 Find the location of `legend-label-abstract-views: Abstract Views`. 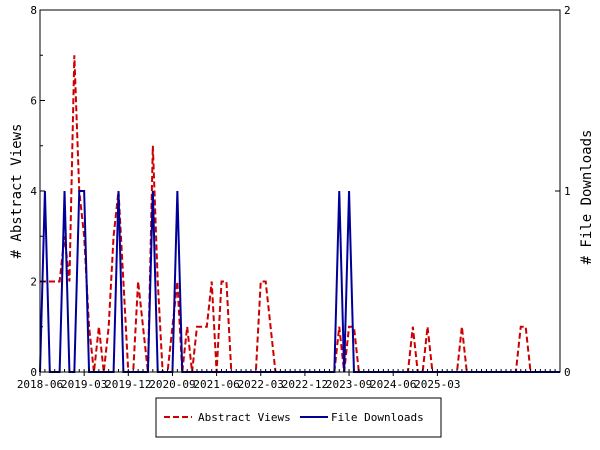

legend-label-abstract-views: Abstract Views is located at coordinates (244, 417).